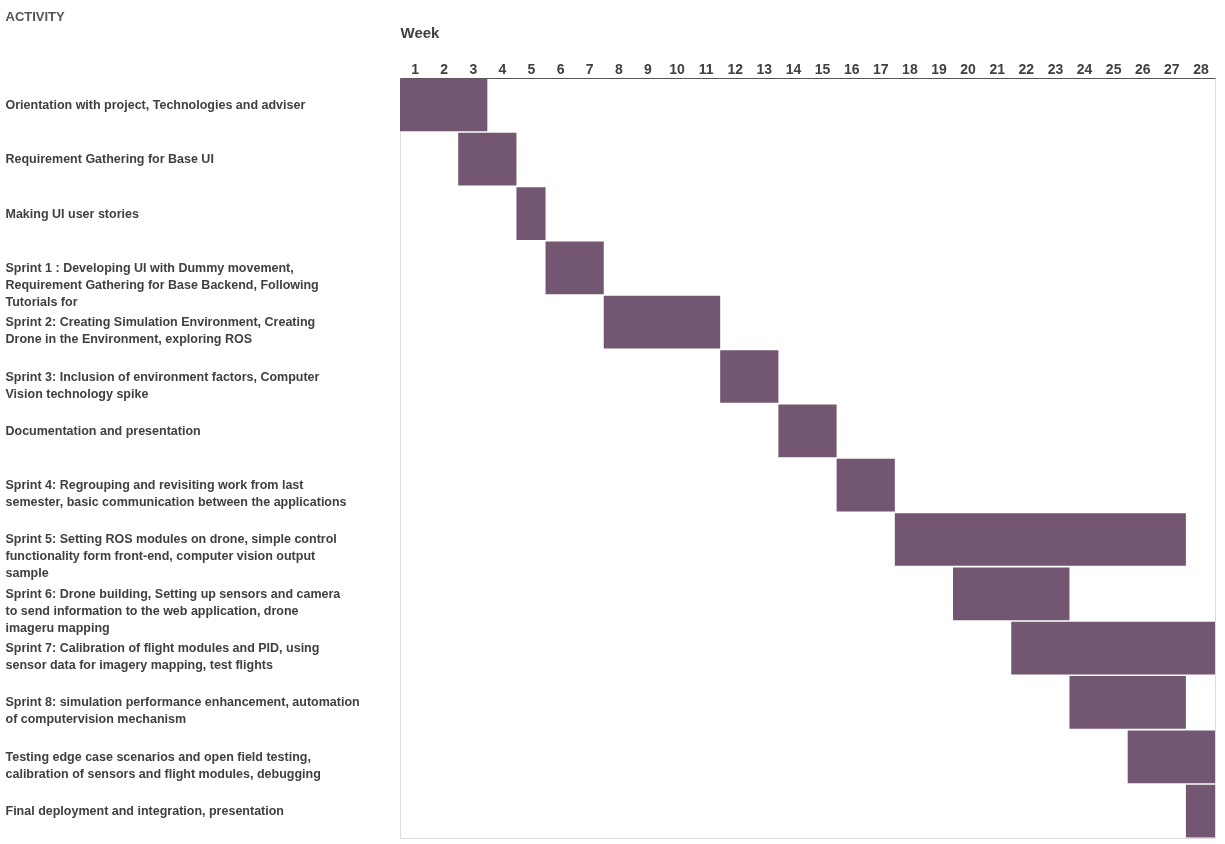  I want to click on x-tick-label: 12, so click(735, 68).